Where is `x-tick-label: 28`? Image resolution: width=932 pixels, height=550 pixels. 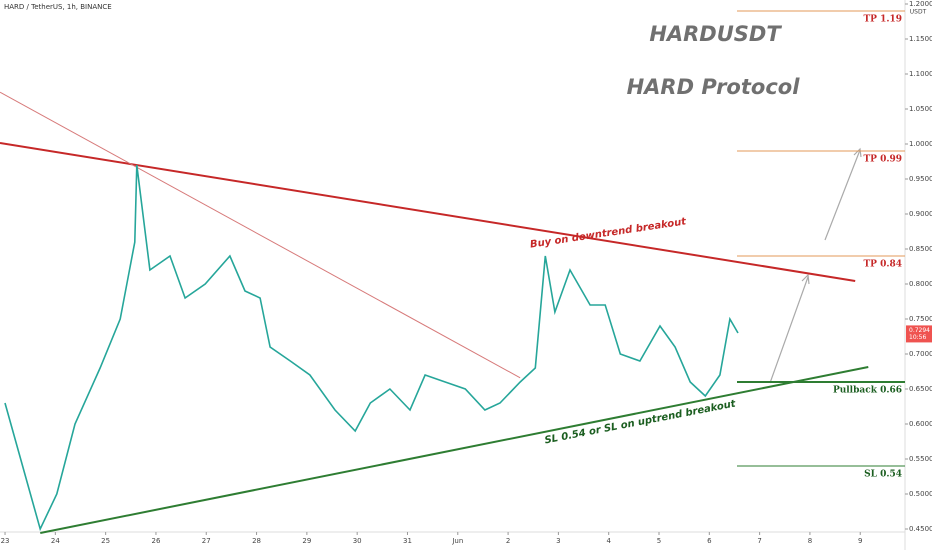 x-tick-label: 28 is located at coordinates (256, 541).